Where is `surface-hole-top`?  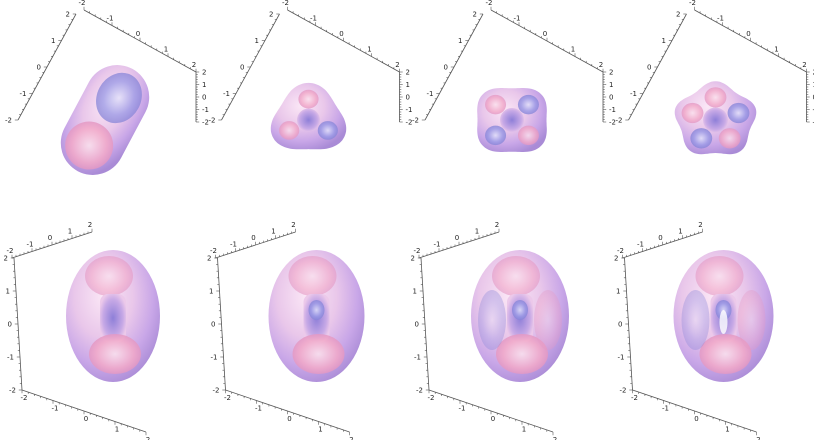
surface-hole-top is located at coordinates (119, 98).